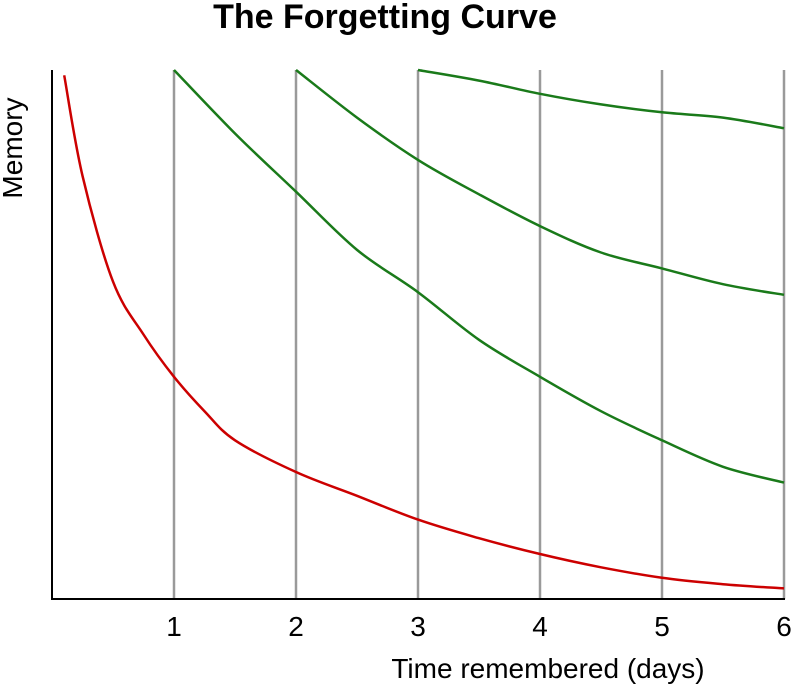  What do you see at coordinates (479, 626) in the screenshot?
I see `x-tick-labels: 1 2 3 4 5 6` at bounding box center [479, 626].